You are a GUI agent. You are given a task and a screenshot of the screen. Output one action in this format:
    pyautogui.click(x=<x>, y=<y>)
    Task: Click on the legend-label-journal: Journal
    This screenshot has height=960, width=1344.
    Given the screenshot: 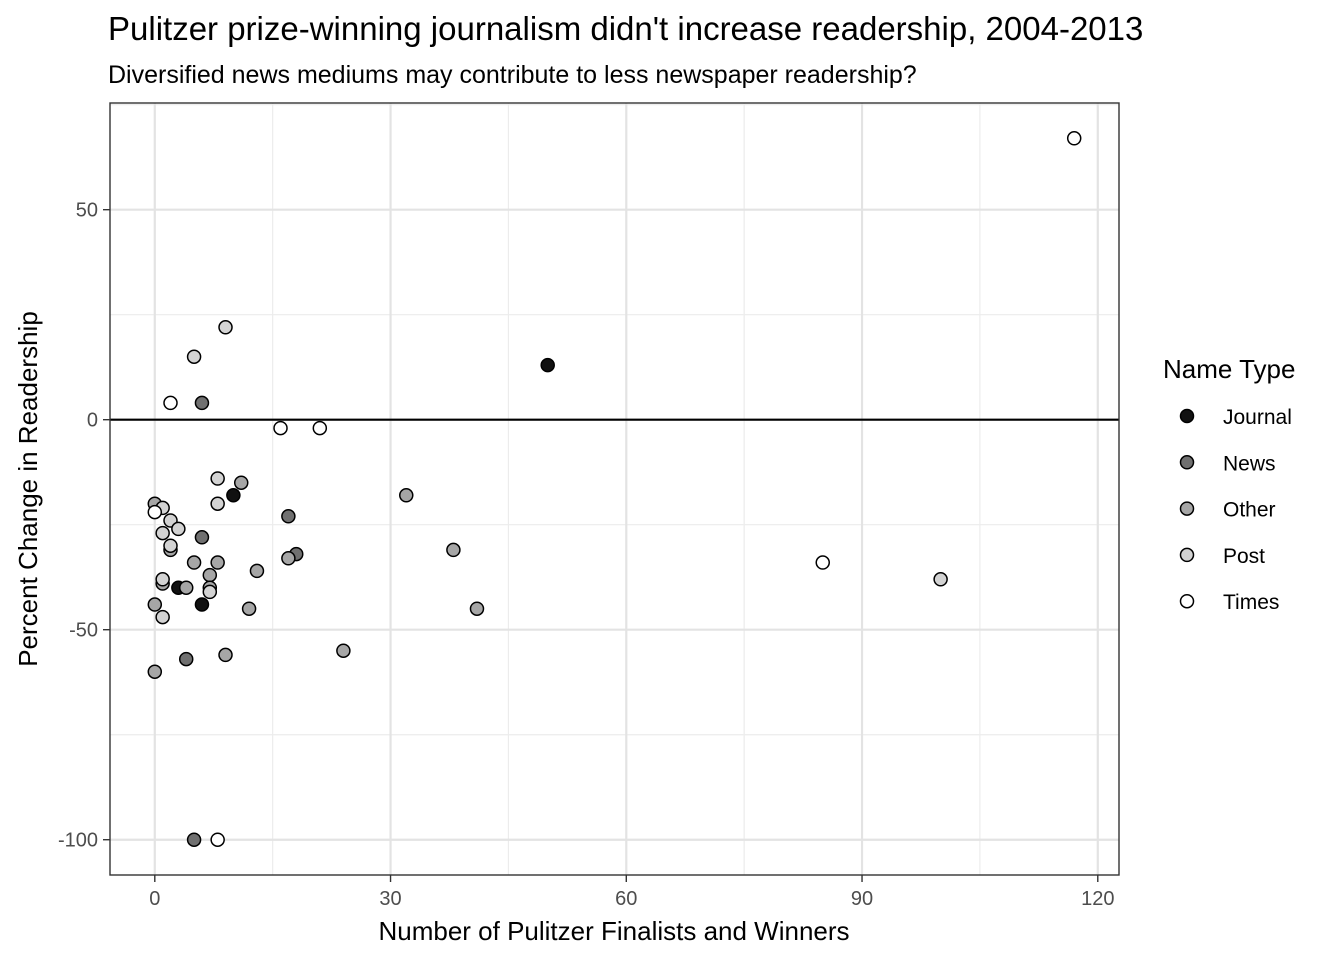 What is the action you would take?
    pyautogui.click(x=1257, y=417)
    